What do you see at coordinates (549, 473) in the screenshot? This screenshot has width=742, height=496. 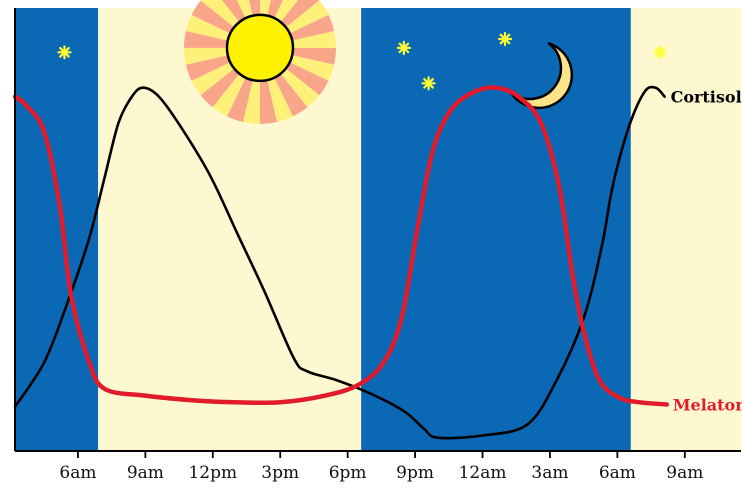 I see `x-tick-label: 3am` at bounding box center [549, 473].